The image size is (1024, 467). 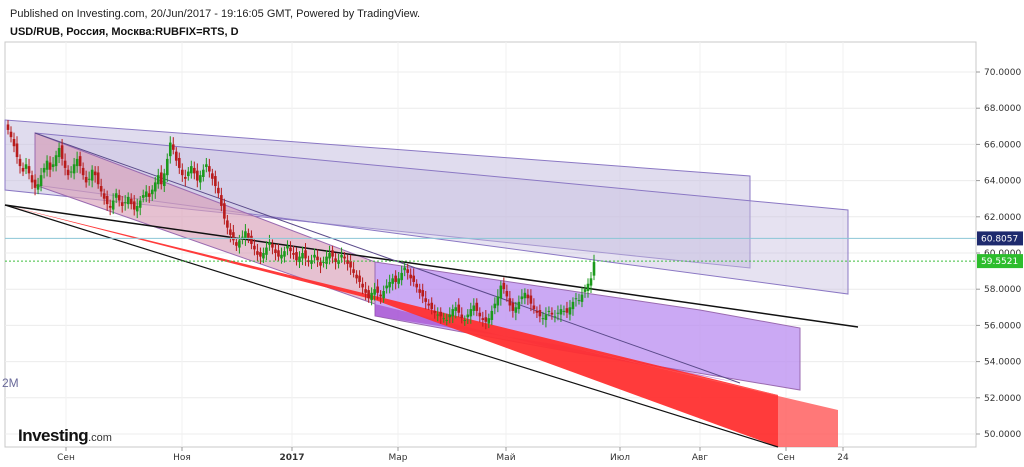 I want to click on x-tick-label: Сен, so click(x=786, y=458).